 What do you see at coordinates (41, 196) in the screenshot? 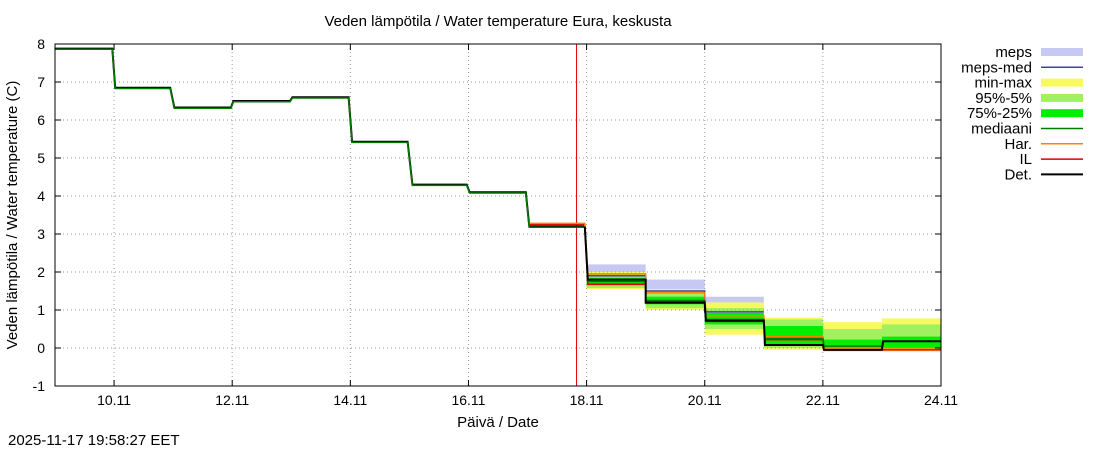
I see `y-tick-label: 4` at bounding box center [41, 196].